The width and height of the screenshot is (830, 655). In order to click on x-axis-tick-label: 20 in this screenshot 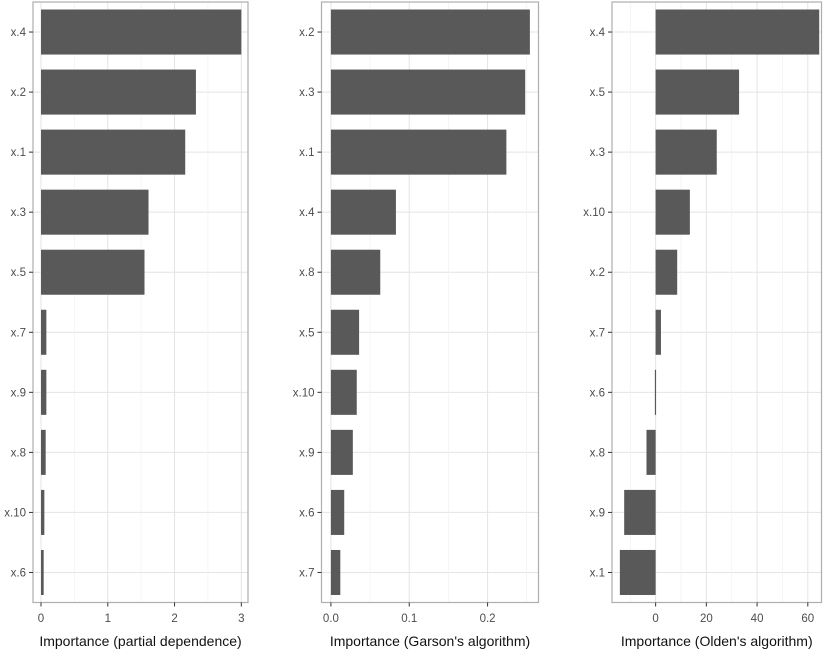, I will do `click(706, 619)`.